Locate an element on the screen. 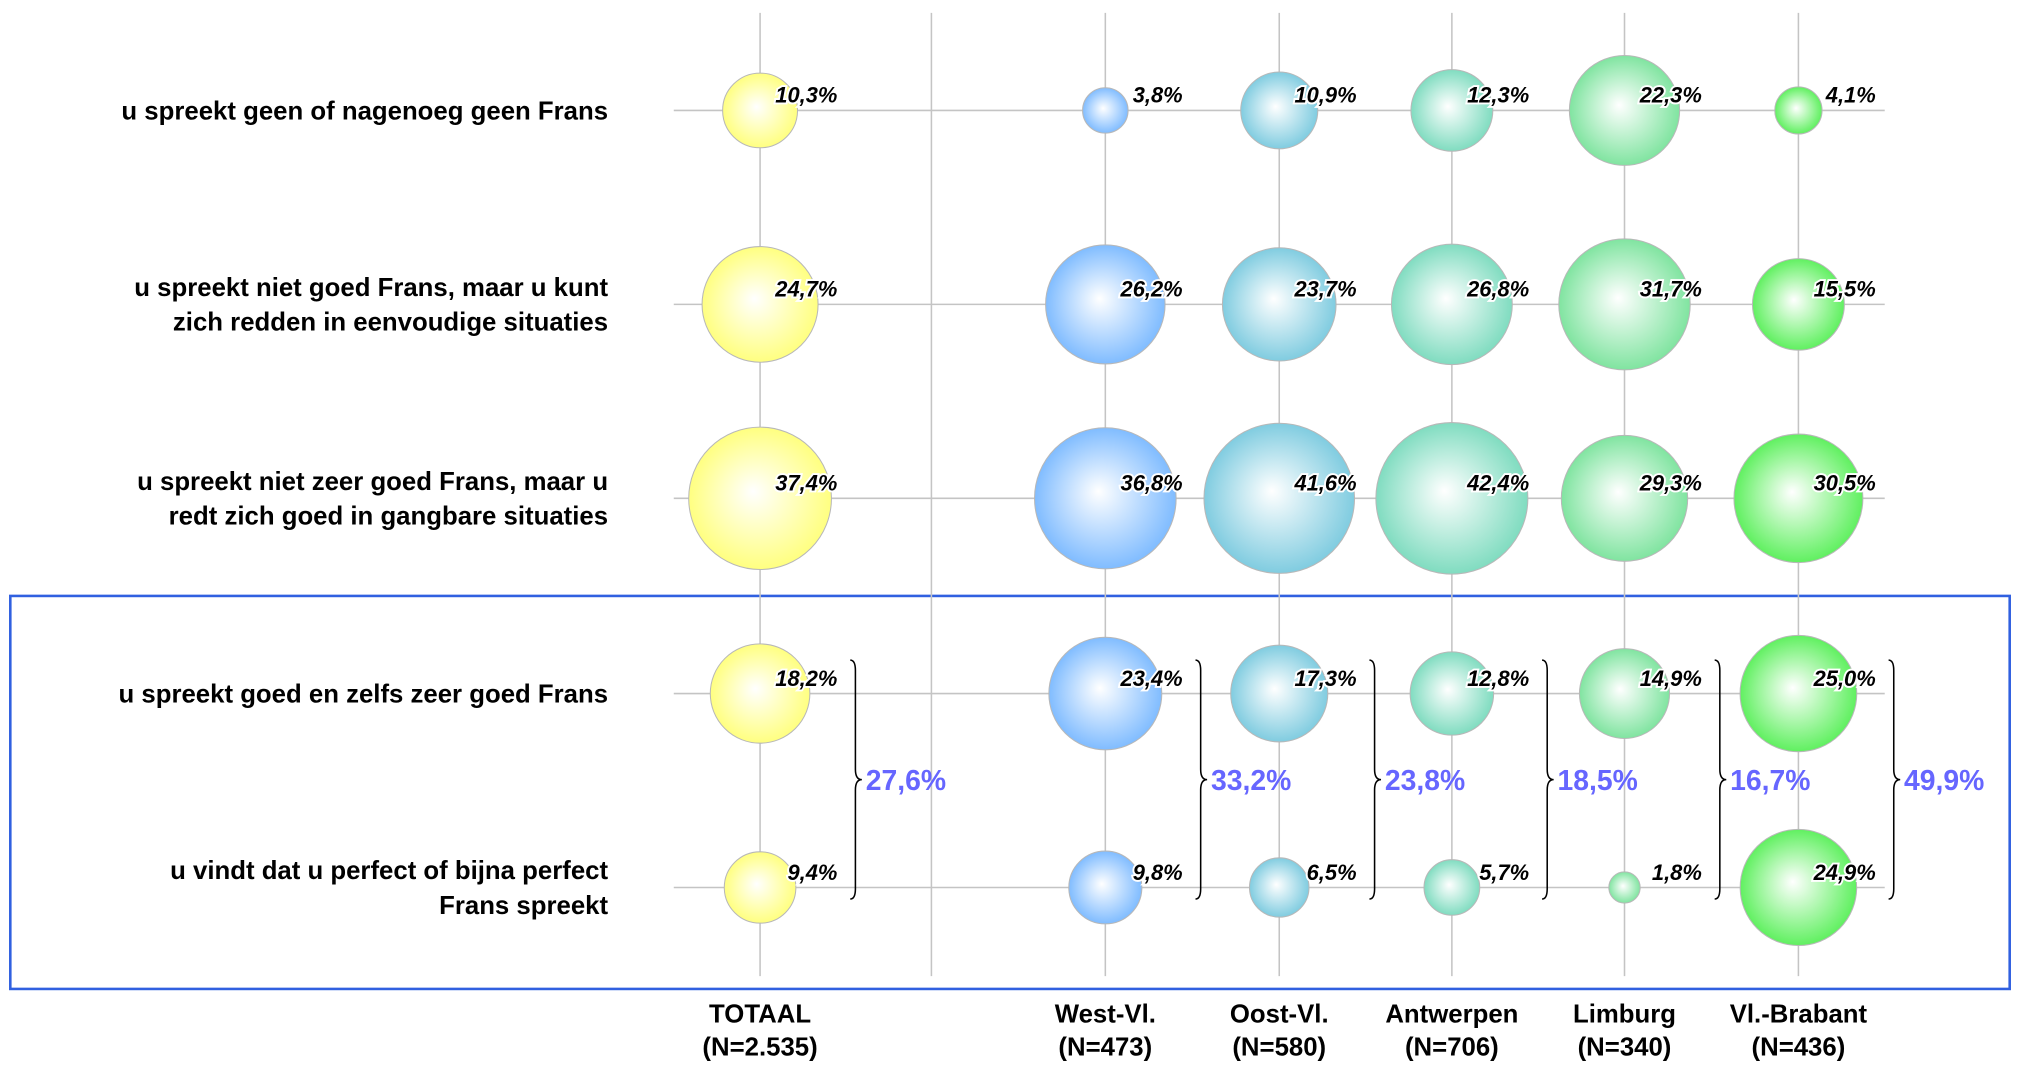  value-label: 30,5% is located at coordinates (1845, 483).